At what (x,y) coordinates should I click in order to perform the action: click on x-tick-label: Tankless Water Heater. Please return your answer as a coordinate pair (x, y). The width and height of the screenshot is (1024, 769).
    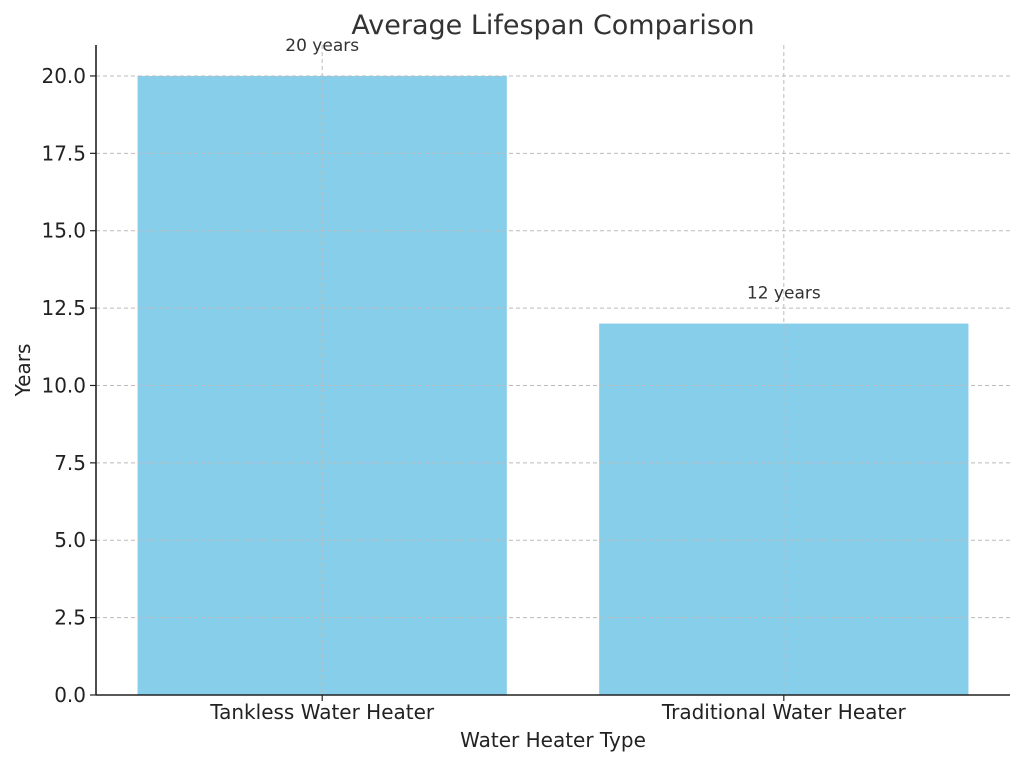
    Looking at the image, I should click on (322, 712).